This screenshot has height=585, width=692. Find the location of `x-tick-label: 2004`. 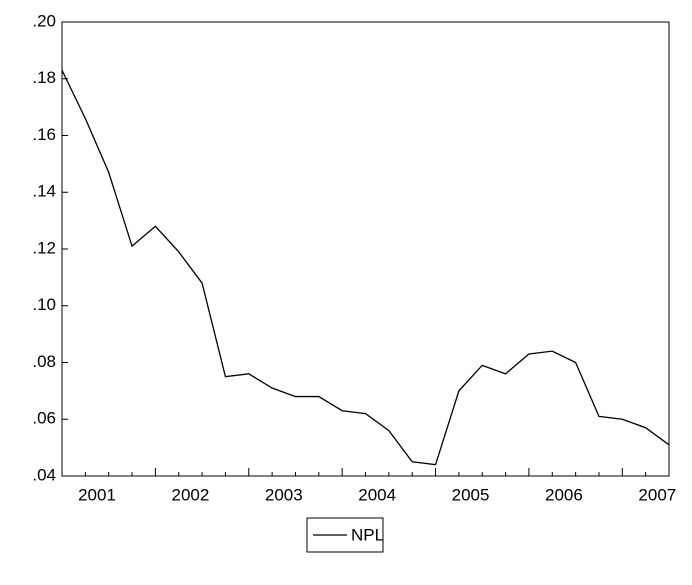

x-tick-label: 2004 is located at coordinates (377, 494).